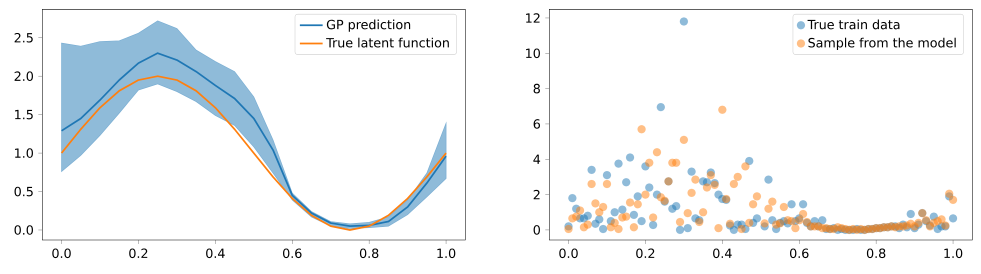 This screenshot has width=981, height=274. I want to click on y-tick-label: 2.5, so click(23, 37).